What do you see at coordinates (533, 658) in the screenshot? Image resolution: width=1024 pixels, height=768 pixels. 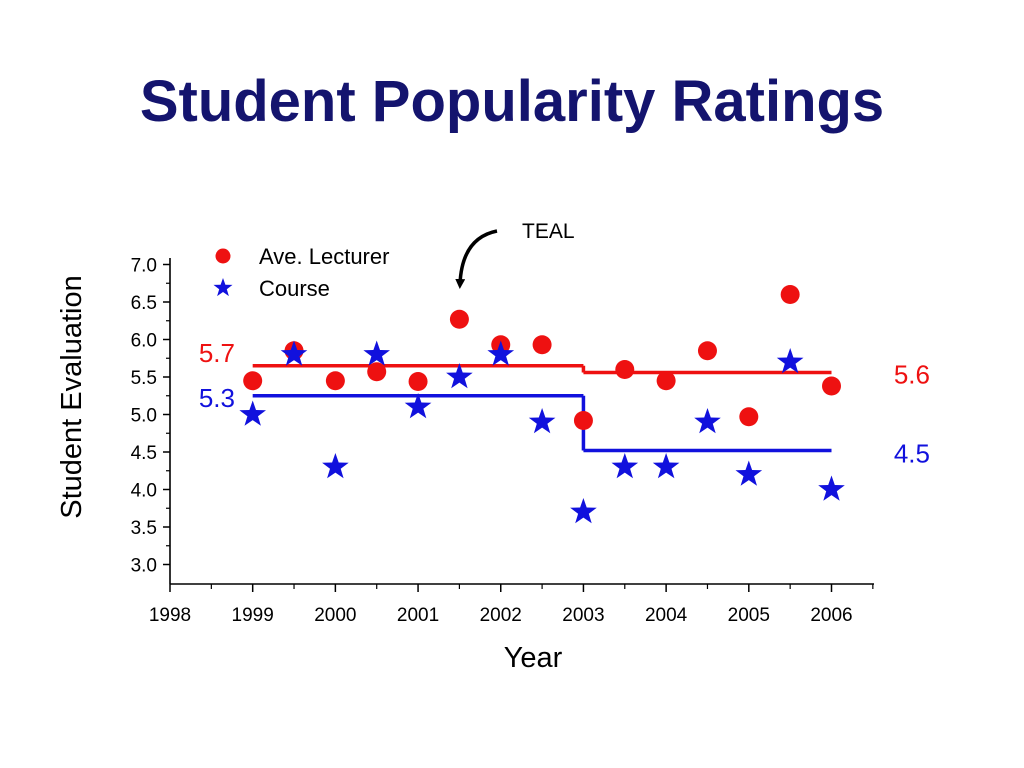 I see `x-axis-label: Year` at bounding box center [533, 658].